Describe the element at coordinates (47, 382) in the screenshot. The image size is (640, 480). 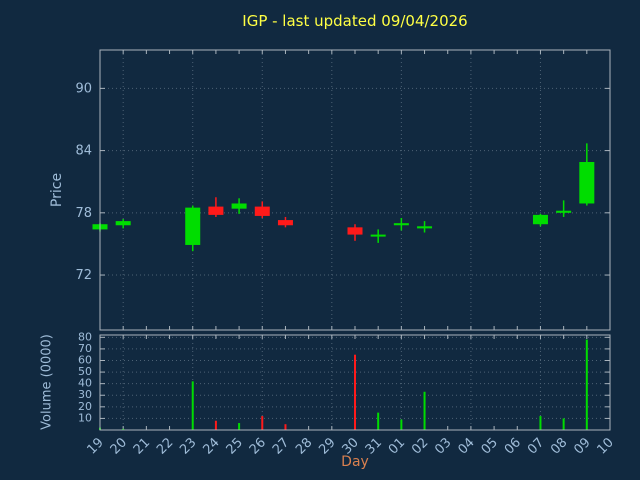
I see `volume-axis-label: Volume (0000)` at that location.